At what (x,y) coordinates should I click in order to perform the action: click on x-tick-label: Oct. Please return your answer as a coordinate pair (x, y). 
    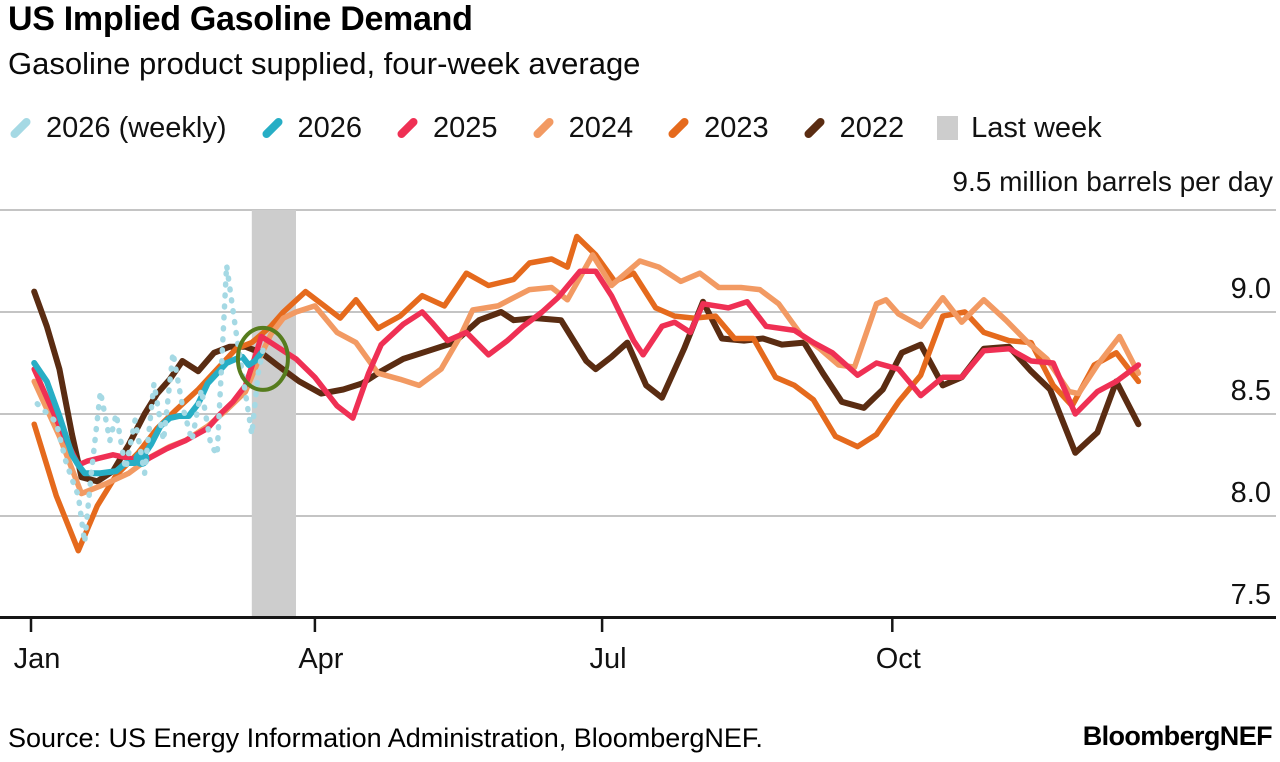
    Looking at the image, I should click on (898, 659).